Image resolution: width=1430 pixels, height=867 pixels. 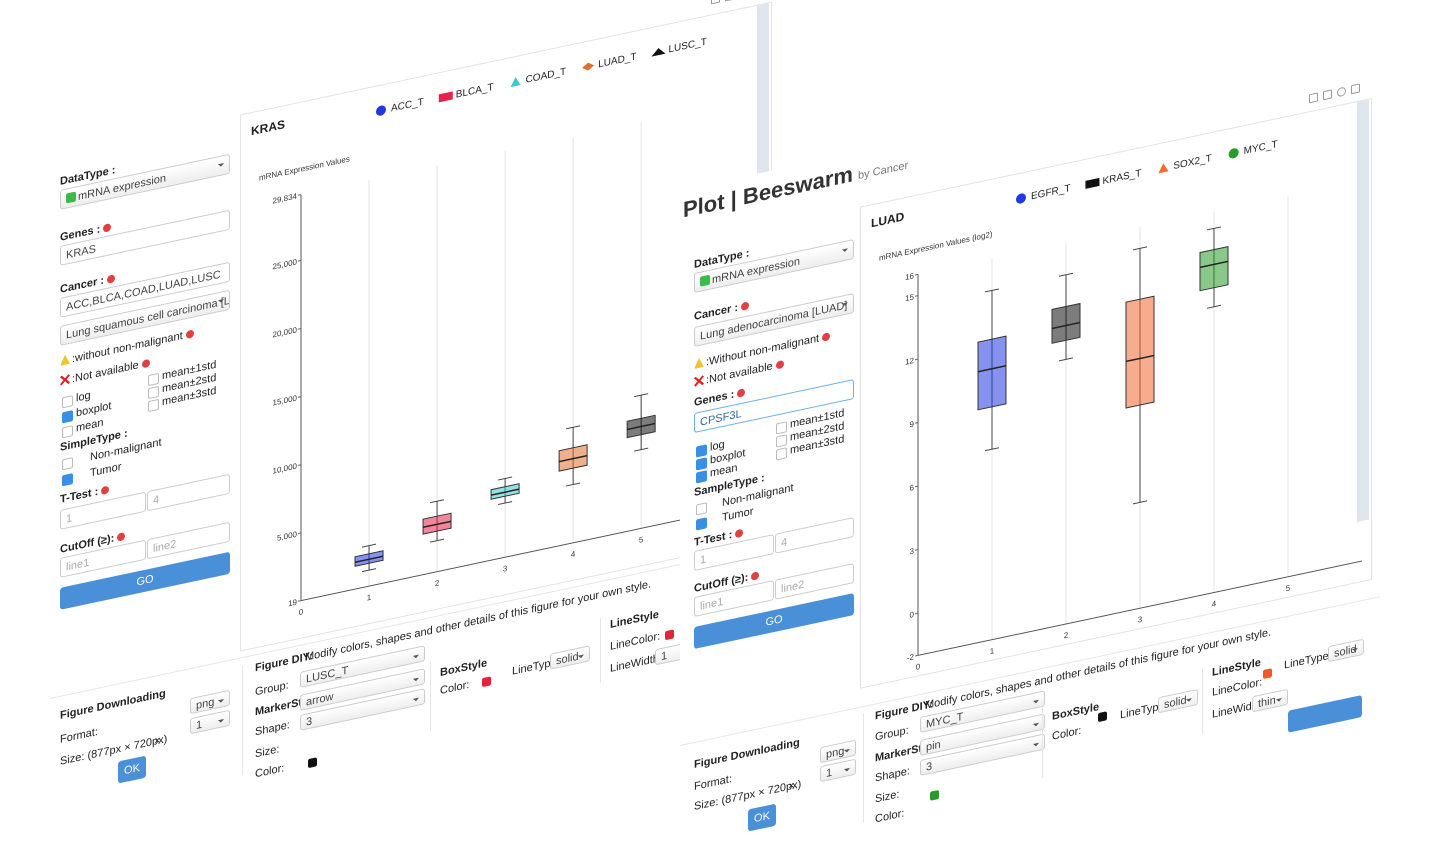 I want to click on option: mean, so click(x=90, y=425).